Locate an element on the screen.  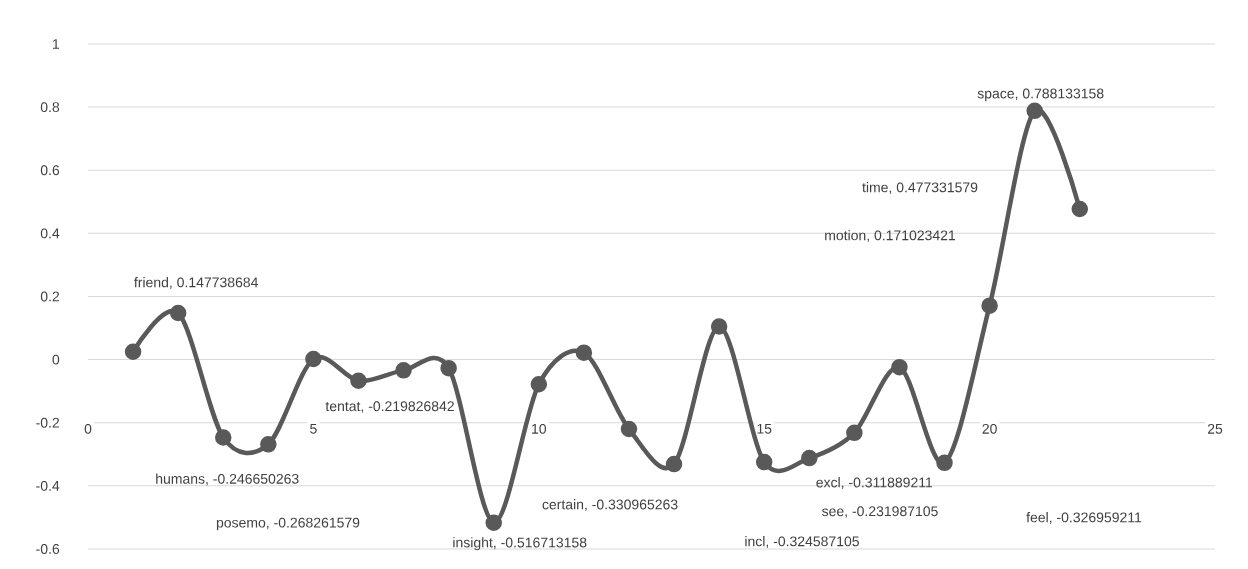
annotation: motion, 0.171023421 is located at coordinates (890, 236).